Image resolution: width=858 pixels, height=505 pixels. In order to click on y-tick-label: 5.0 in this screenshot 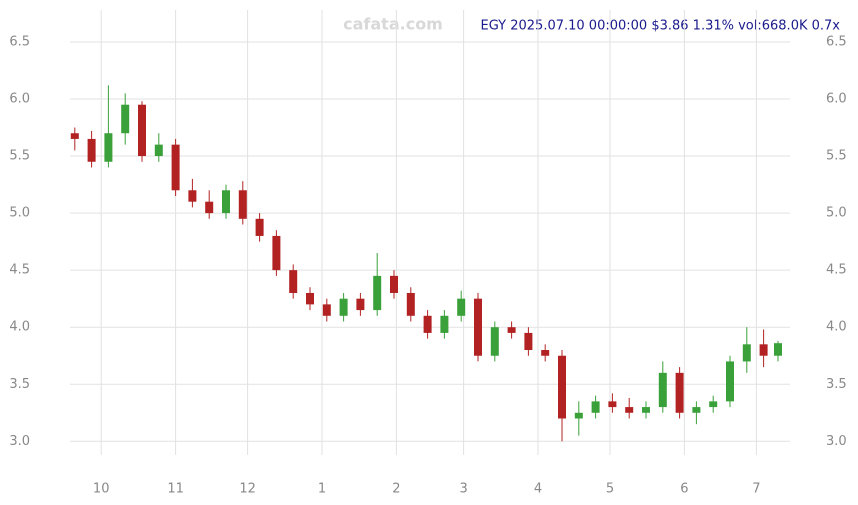, I will do `click(19, 213)`.